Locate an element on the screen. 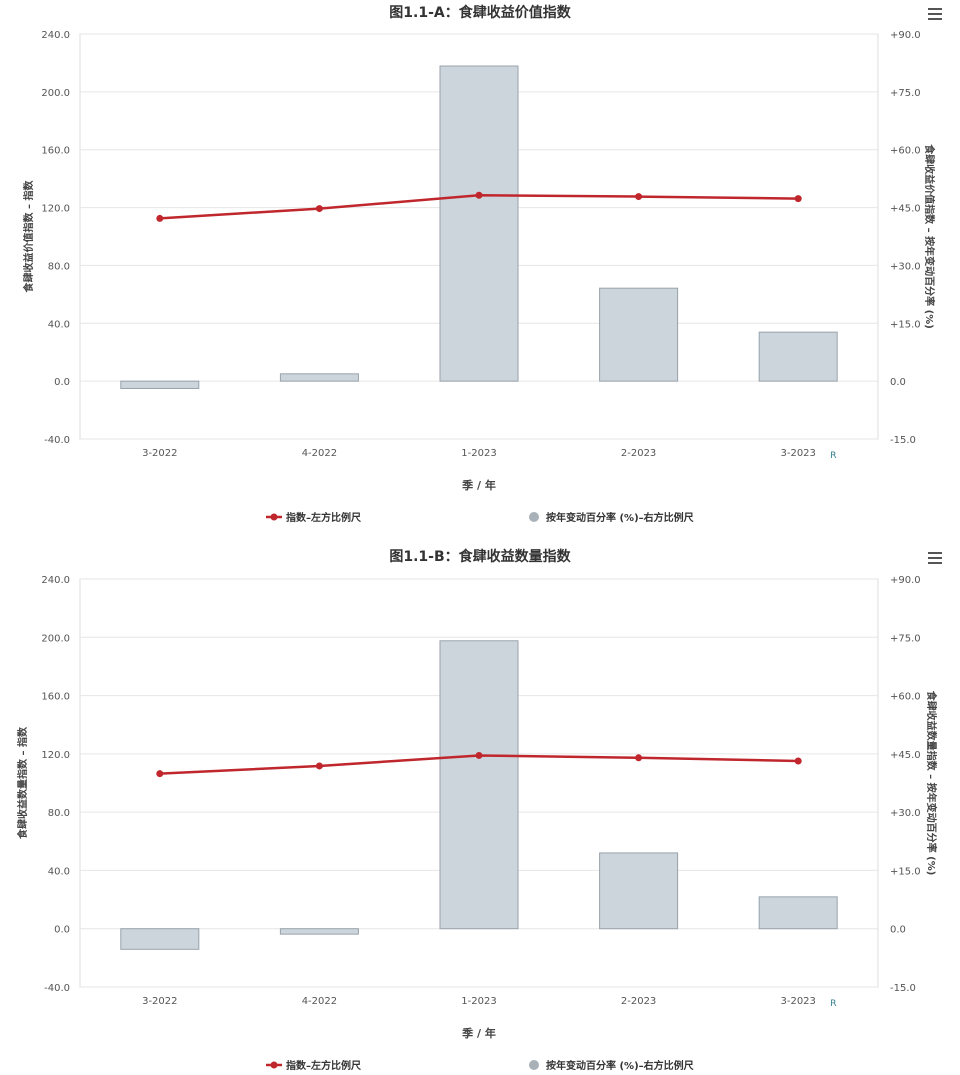 This screenshot has width=960, height=1075. chart-title: 图1.1-A：食肆收益价值指数 is located at coordinates (480, 13).